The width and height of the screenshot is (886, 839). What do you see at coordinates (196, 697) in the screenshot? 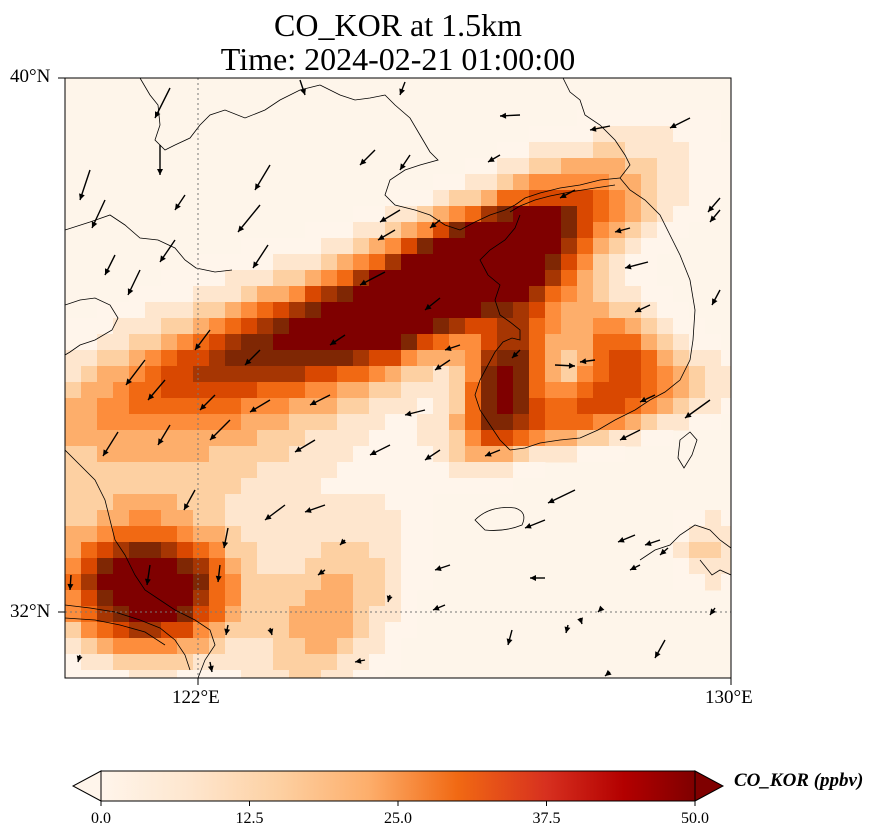
I see `lon-label-122E: 122°E` at bounding box center [196, 697].